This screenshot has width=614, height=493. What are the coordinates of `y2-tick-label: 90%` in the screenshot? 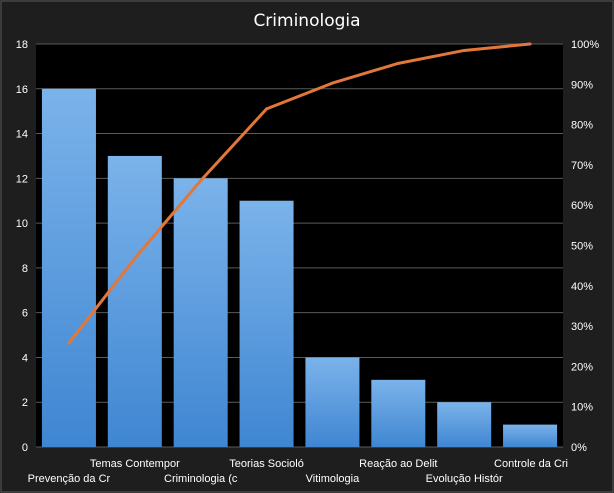 It's located at (582, 85).